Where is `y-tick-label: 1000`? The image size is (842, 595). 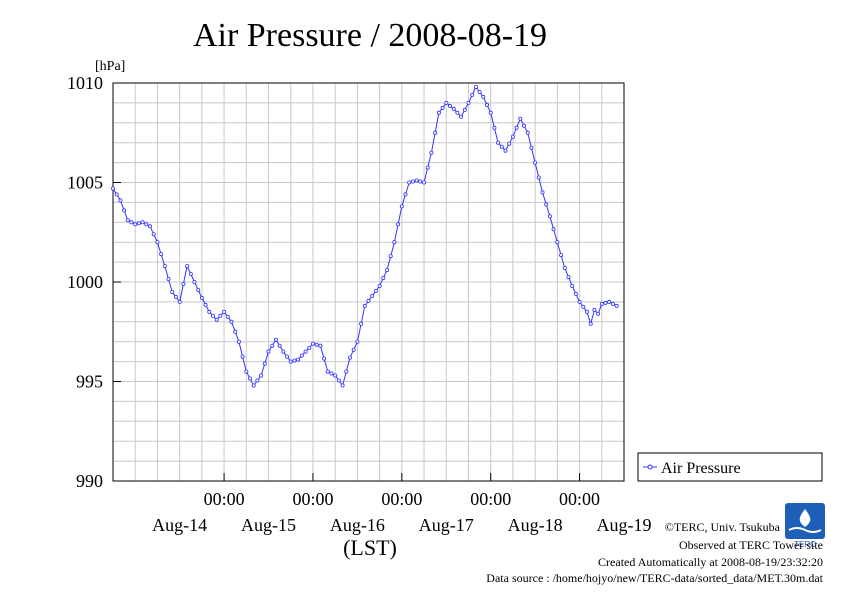 y-tick-label: 1000 is located at coordinates (85, 282).